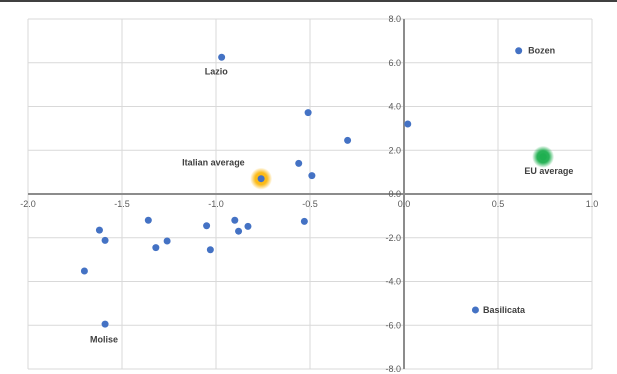 The width and height of the screenshot is (617, 374). Describe the element at coordinates (394, 107) in the screenshot. I see `y-tick-label: 4.0` at that location.